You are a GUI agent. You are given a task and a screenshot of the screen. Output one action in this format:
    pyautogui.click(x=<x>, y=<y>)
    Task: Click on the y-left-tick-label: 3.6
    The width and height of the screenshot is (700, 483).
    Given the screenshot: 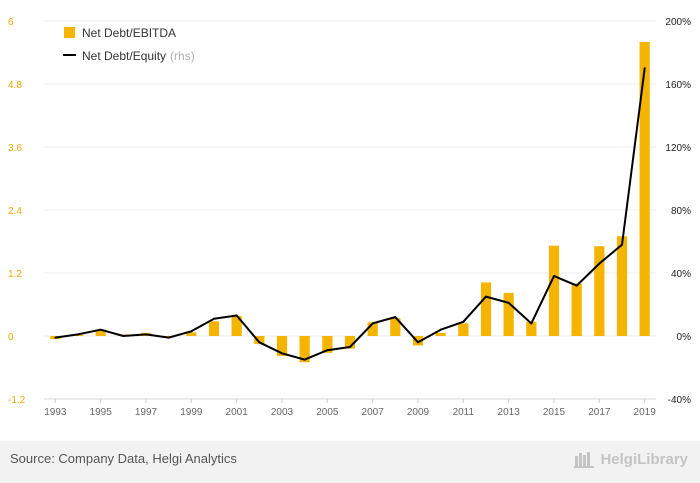 What is the action you would take?
    pyautogui.click(x=15, y=148)
    